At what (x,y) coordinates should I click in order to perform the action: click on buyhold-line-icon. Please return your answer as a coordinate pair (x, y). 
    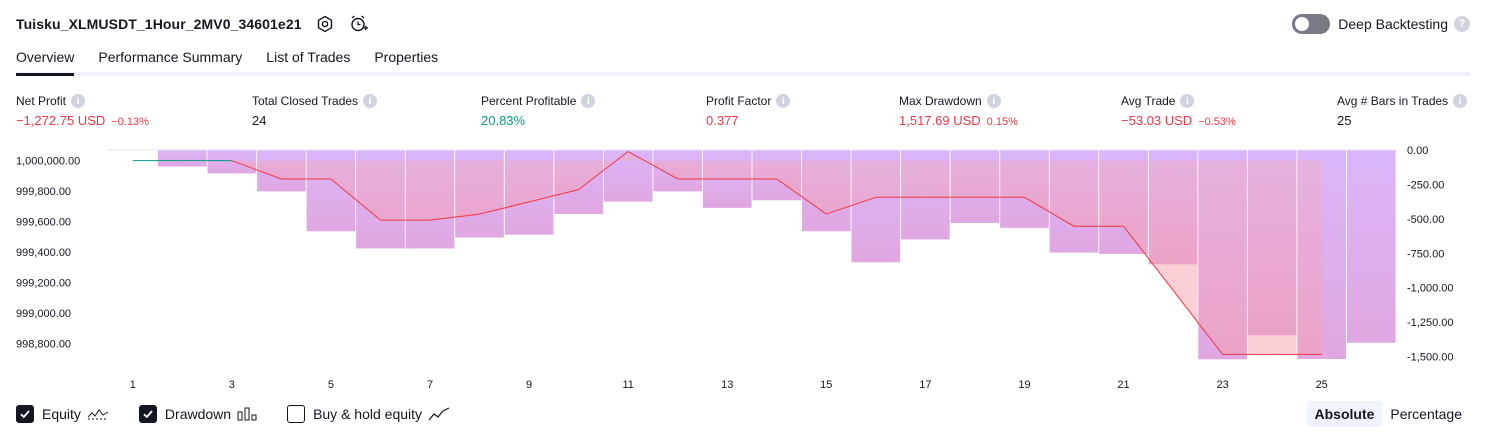
    Looking at the image, I should click on (439, 414).